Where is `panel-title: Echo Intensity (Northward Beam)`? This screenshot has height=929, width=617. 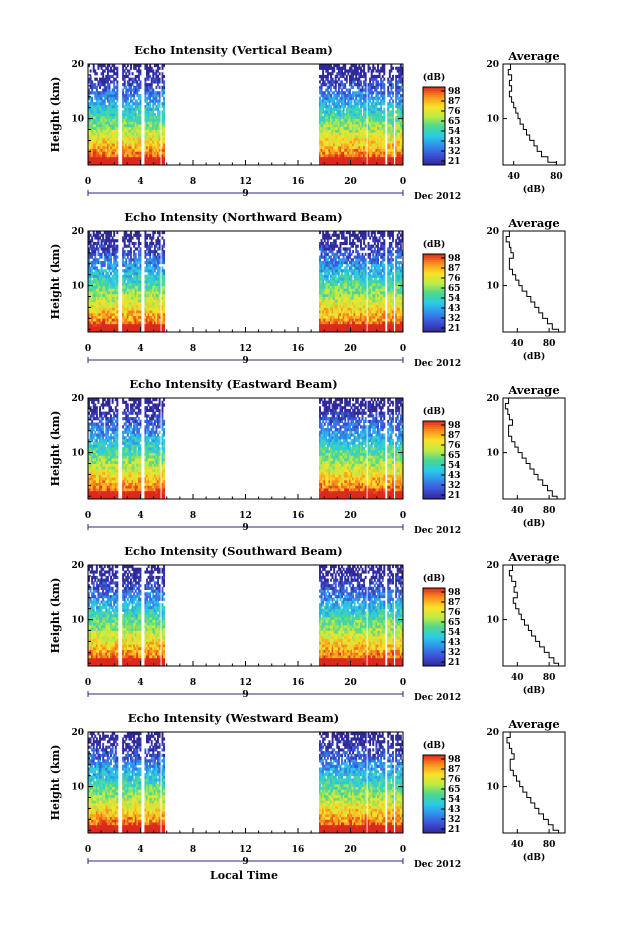
panel-title: Echo Intensity (Northward Beam) is located at coordinates (233, 217).